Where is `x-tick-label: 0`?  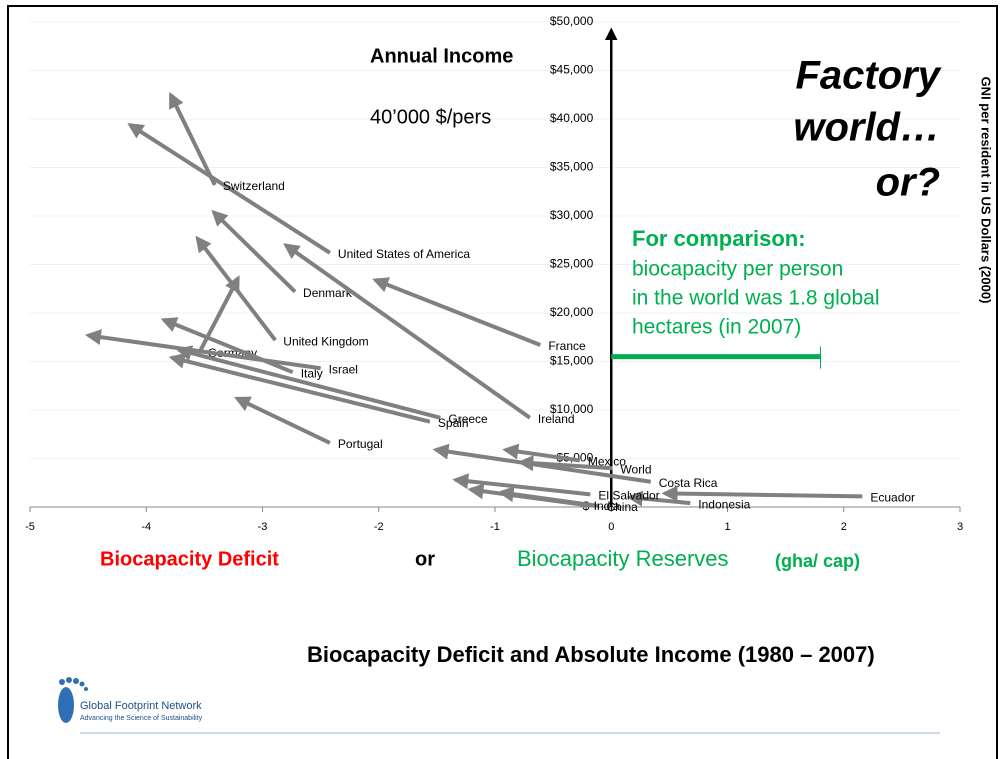
x-tick-label: 0 is located at coordinates (611, 527).